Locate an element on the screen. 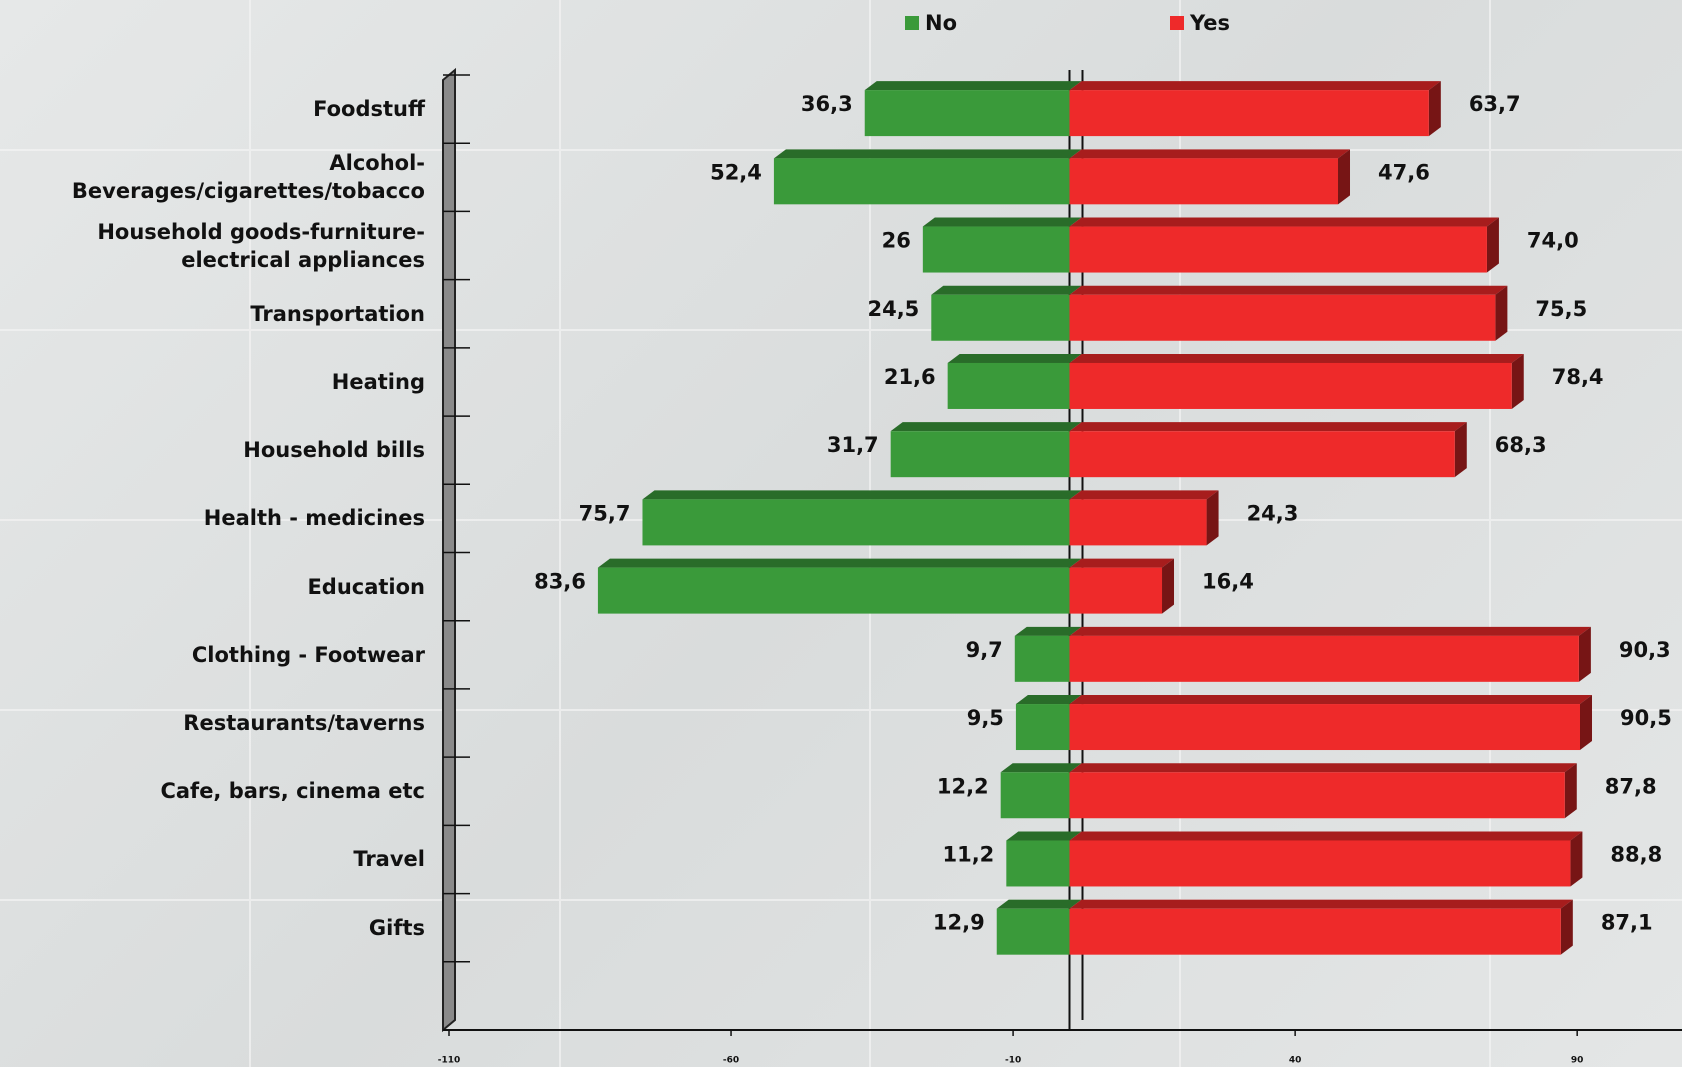 Image resolution: width=1682 pixels, height=1067 pixels. data-label: 90,5 is located at coordinates (1646, 718).